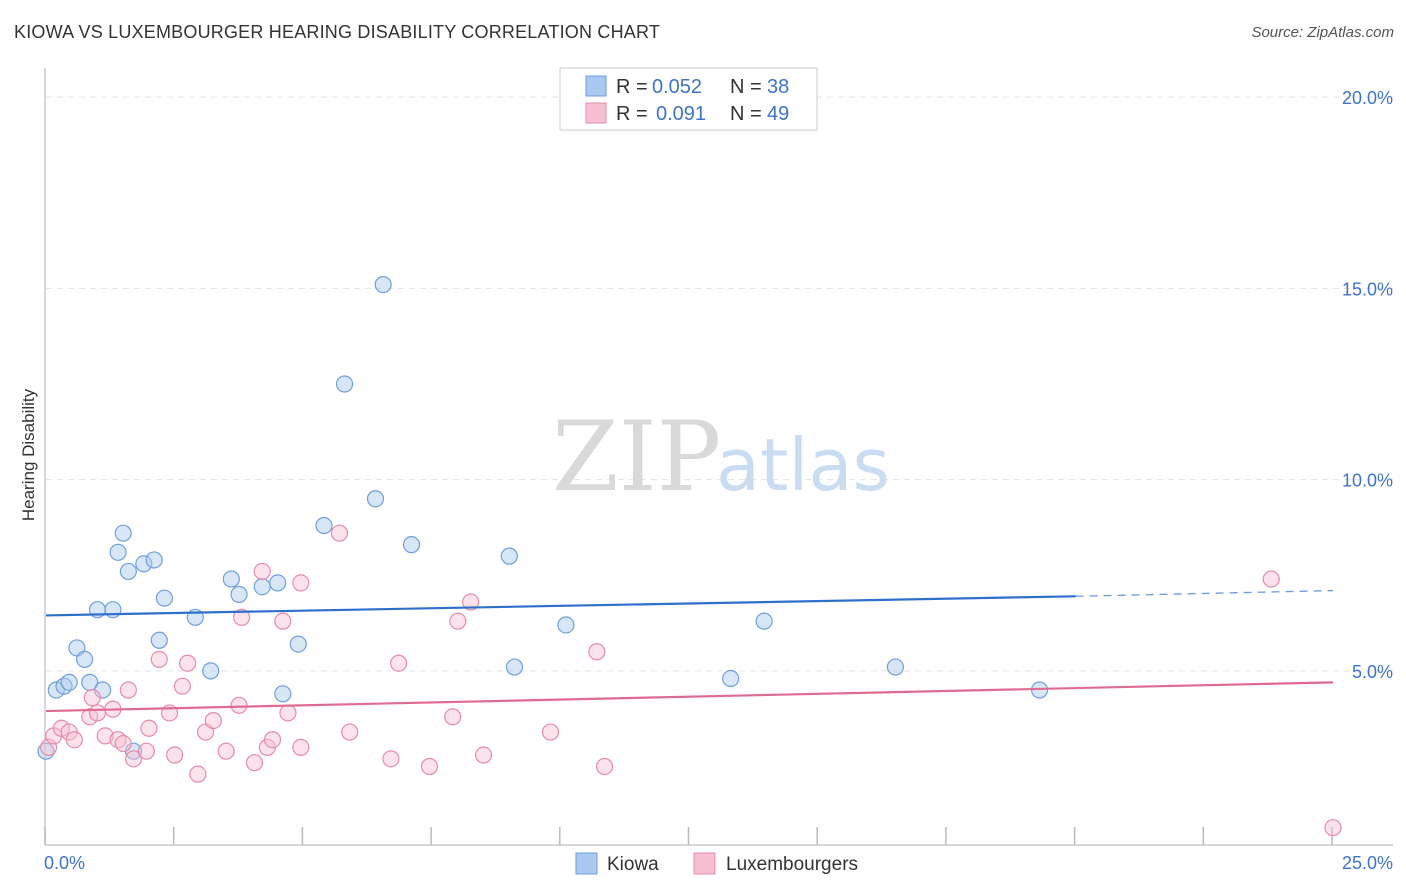 The image size is (1406, 892). I want to click on watermark-atlas: atlas, so click(803, 465).